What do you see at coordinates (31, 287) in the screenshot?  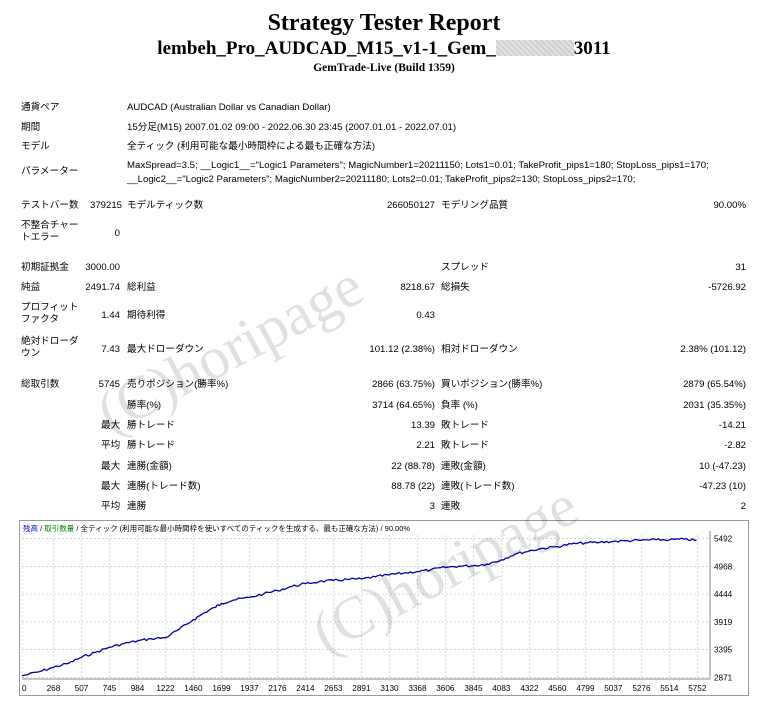 I see `net-label: 純益` at bounding box center [31, 287].